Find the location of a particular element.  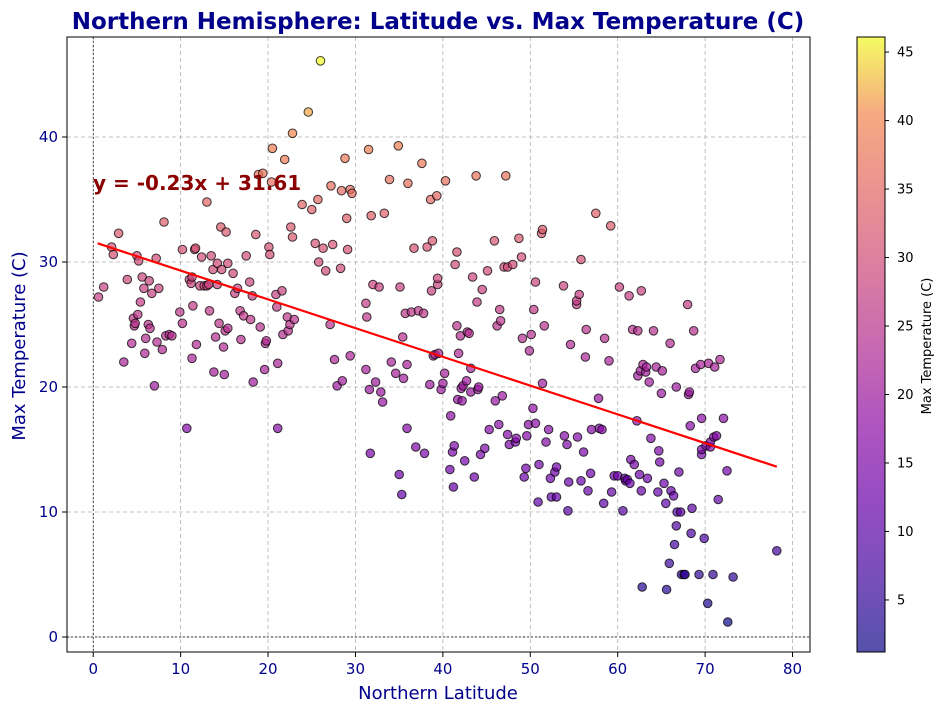

y-tick-label: 10 is located at coordinates (48, 512).